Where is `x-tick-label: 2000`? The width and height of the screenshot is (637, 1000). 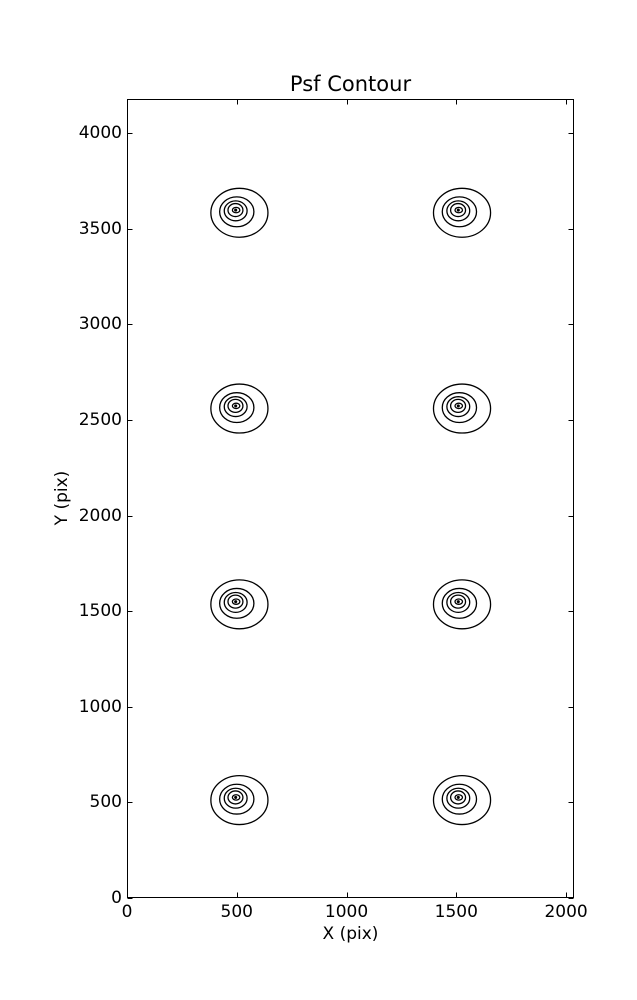
x-tick-label: 2000 is located at coordinates (566, 912).